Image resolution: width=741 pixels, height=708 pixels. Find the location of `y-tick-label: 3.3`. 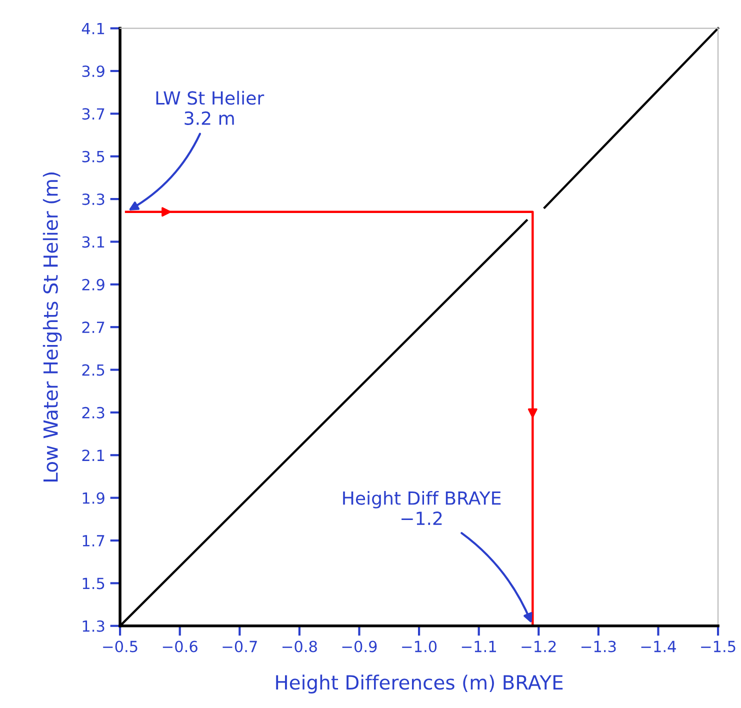

y-tick-label: 3.3 is located at coordinates (93, 200).